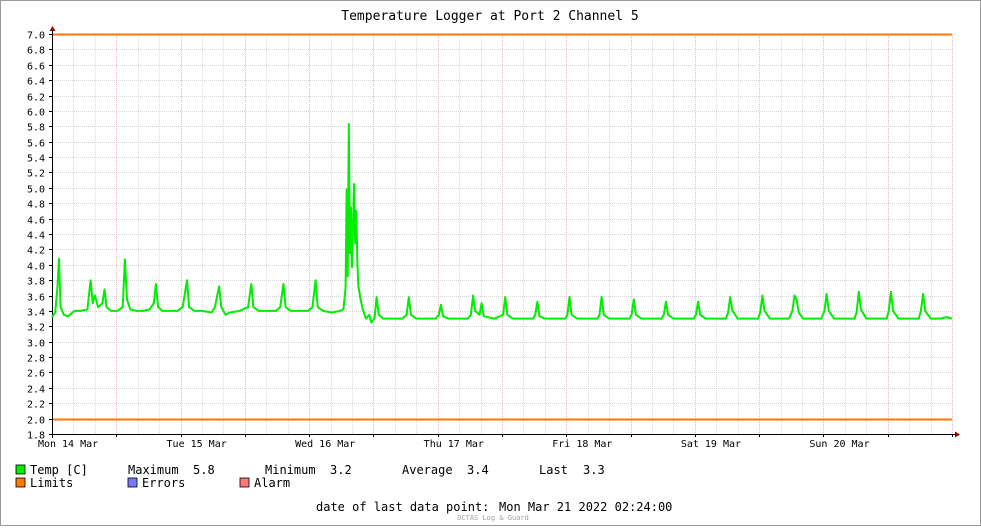 The width and height of the screenshot is (981, 529). I want to click on last-label: Last, so click(553, 470).